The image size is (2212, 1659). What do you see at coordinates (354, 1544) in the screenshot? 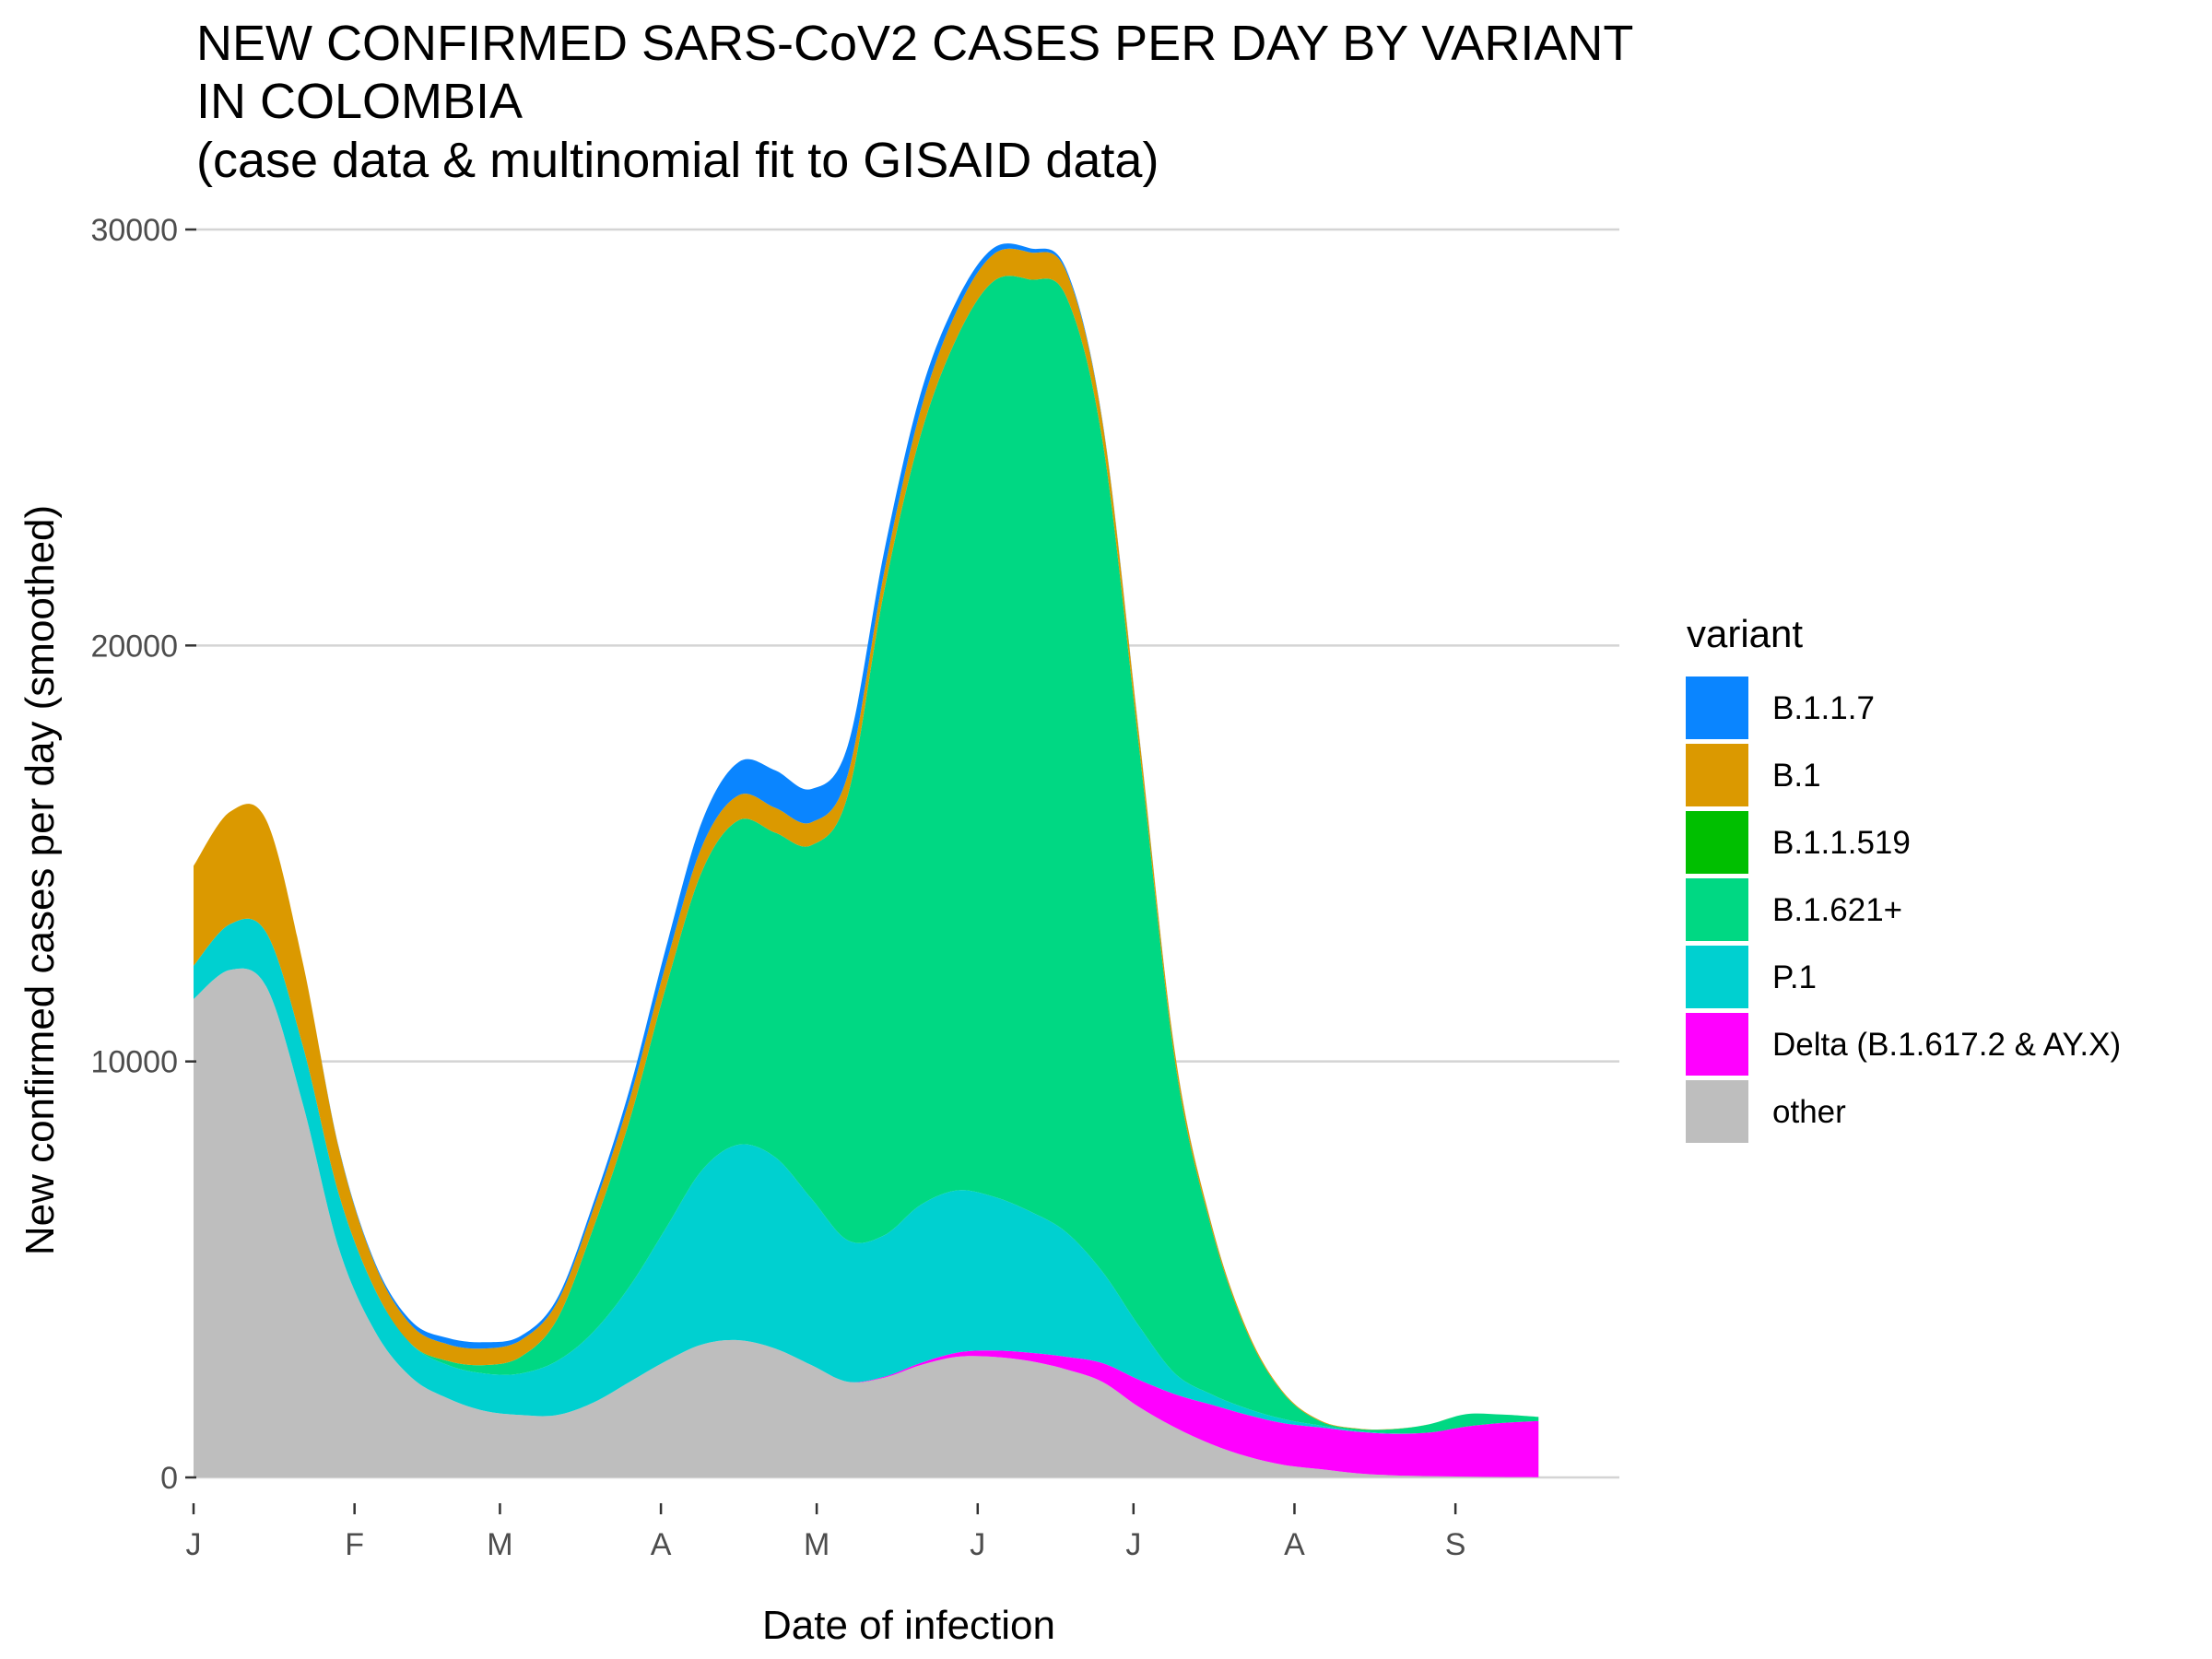
I see `x-tick-label-1: F` at bounding box center [354, 1544].